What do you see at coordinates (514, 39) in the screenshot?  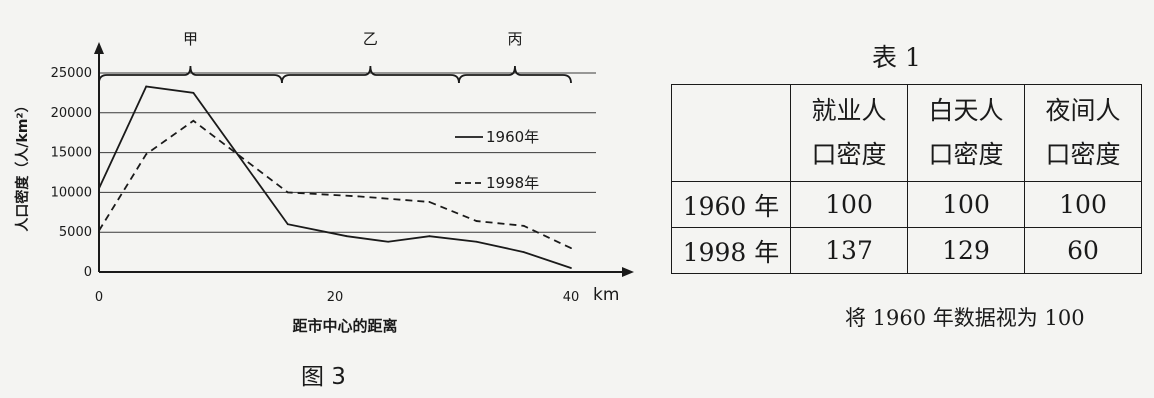 I see `zone-label: 丙` at bounding box center [514, 39].